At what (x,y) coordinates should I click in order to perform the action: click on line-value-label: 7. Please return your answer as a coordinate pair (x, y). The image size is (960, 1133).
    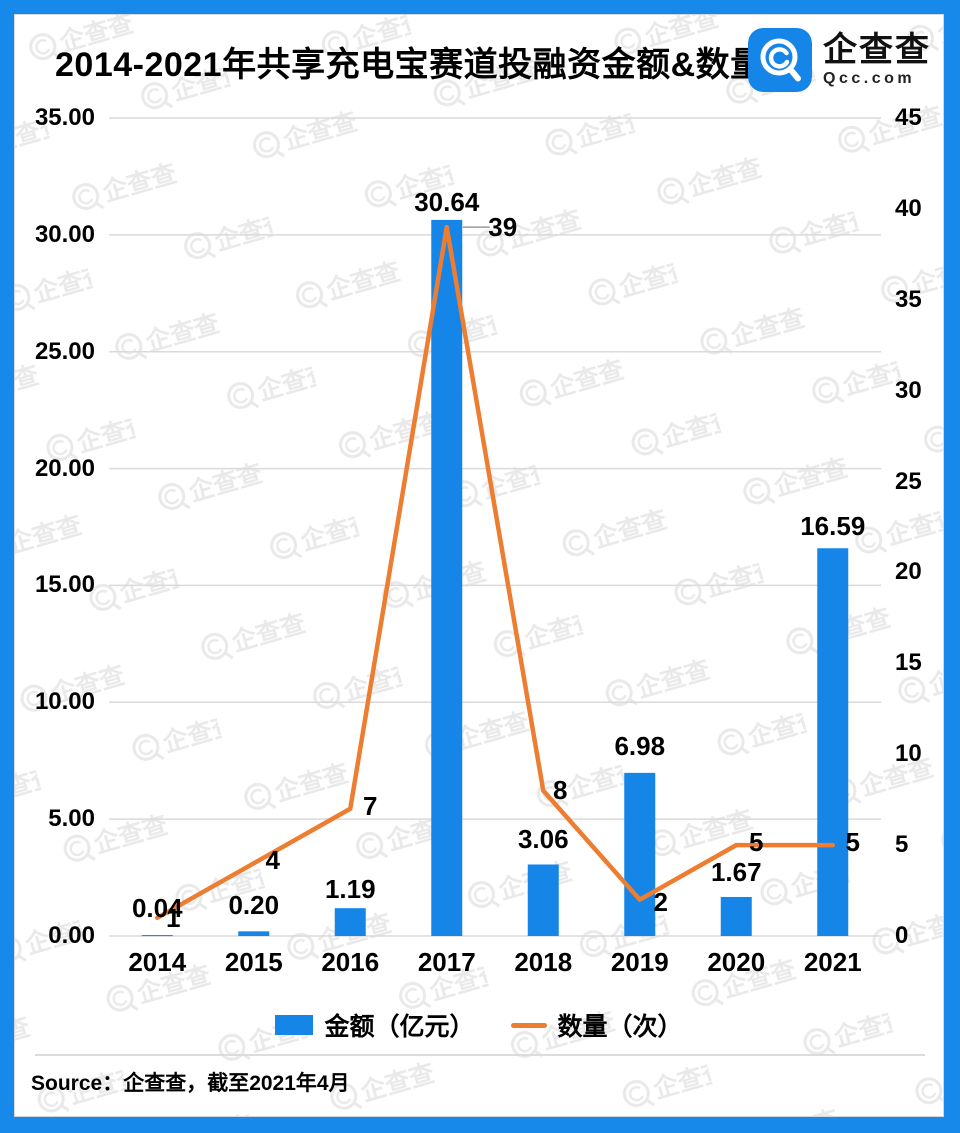
    Looking at the image, I should click on (370, 805).